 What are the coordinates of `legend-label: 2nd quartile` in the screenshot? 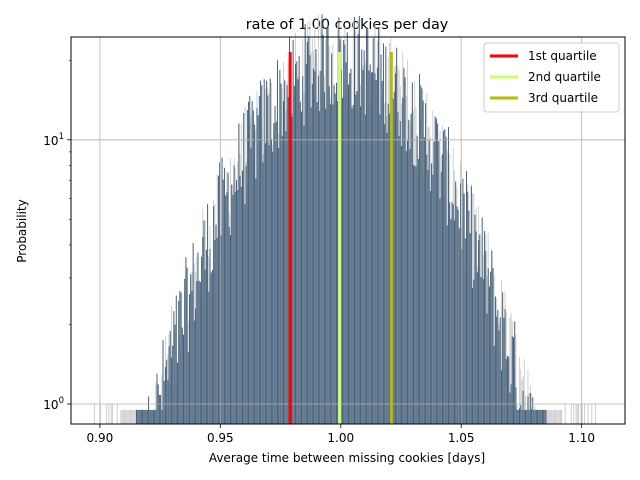 It's located at (564, 77).